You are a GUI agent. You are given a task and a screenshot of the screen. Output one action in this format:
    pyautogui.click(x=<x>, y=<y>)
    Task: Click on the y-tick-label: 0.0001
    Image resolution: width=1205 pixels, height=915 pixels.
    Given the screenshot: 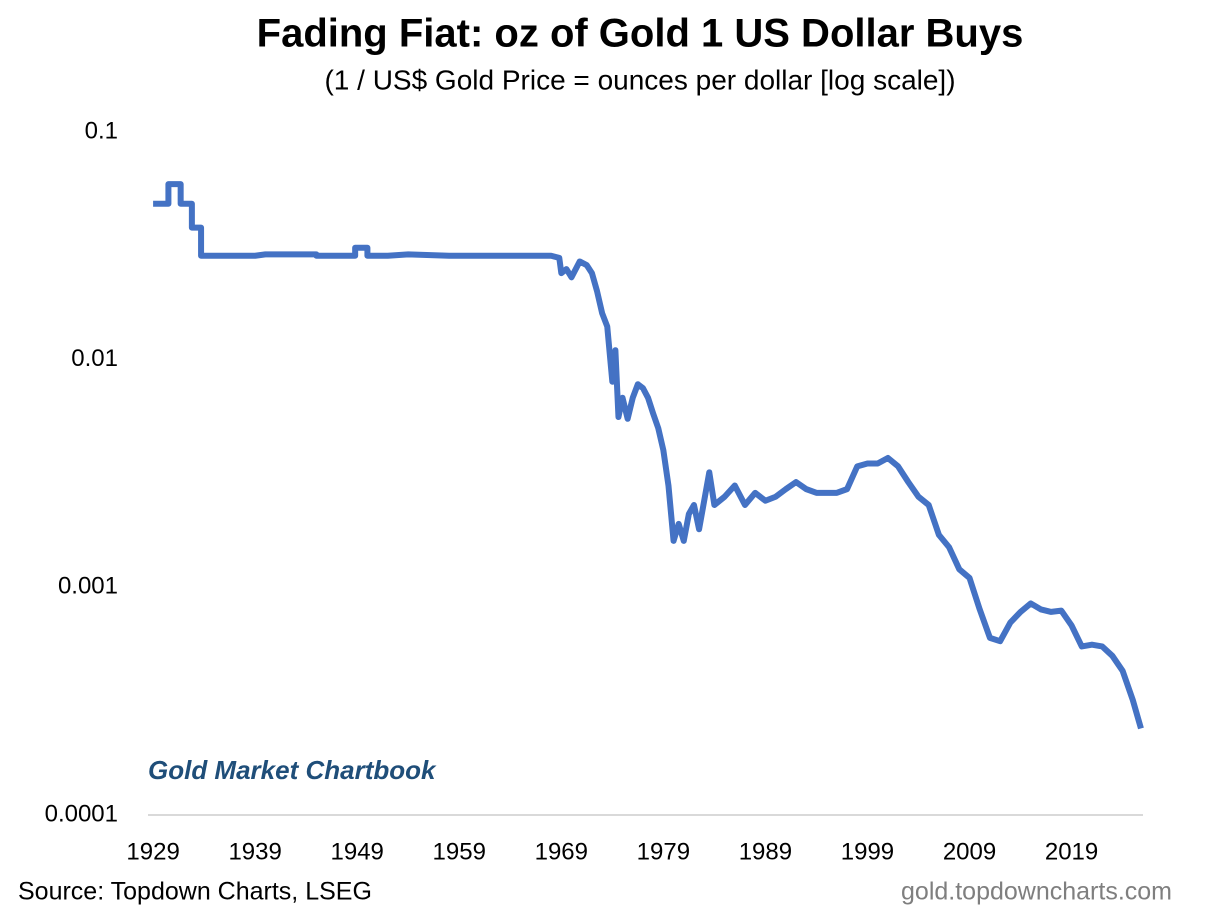 What is the action you would take?
    pyautogui.click(x=81, y=813)
    